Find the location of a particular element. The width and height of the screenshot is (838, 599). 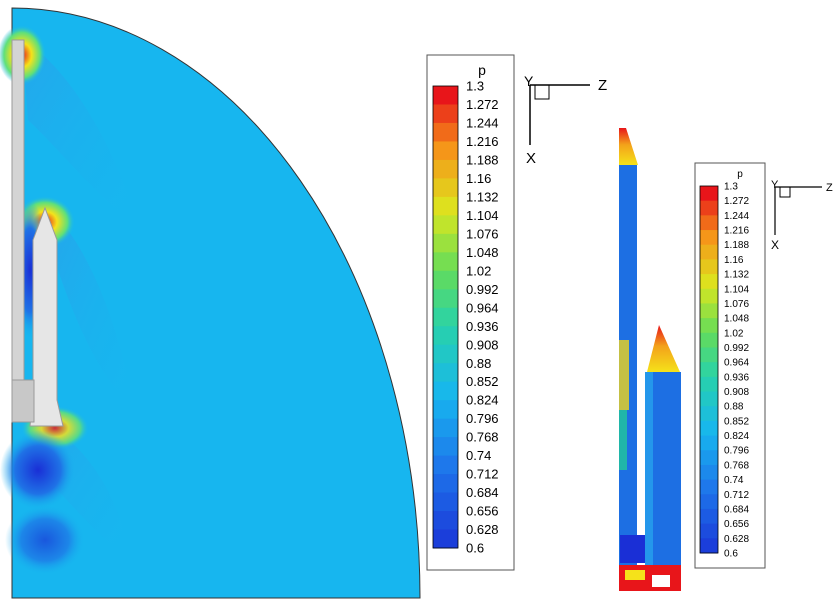

main-body-left is located at coordinates (18, 230).